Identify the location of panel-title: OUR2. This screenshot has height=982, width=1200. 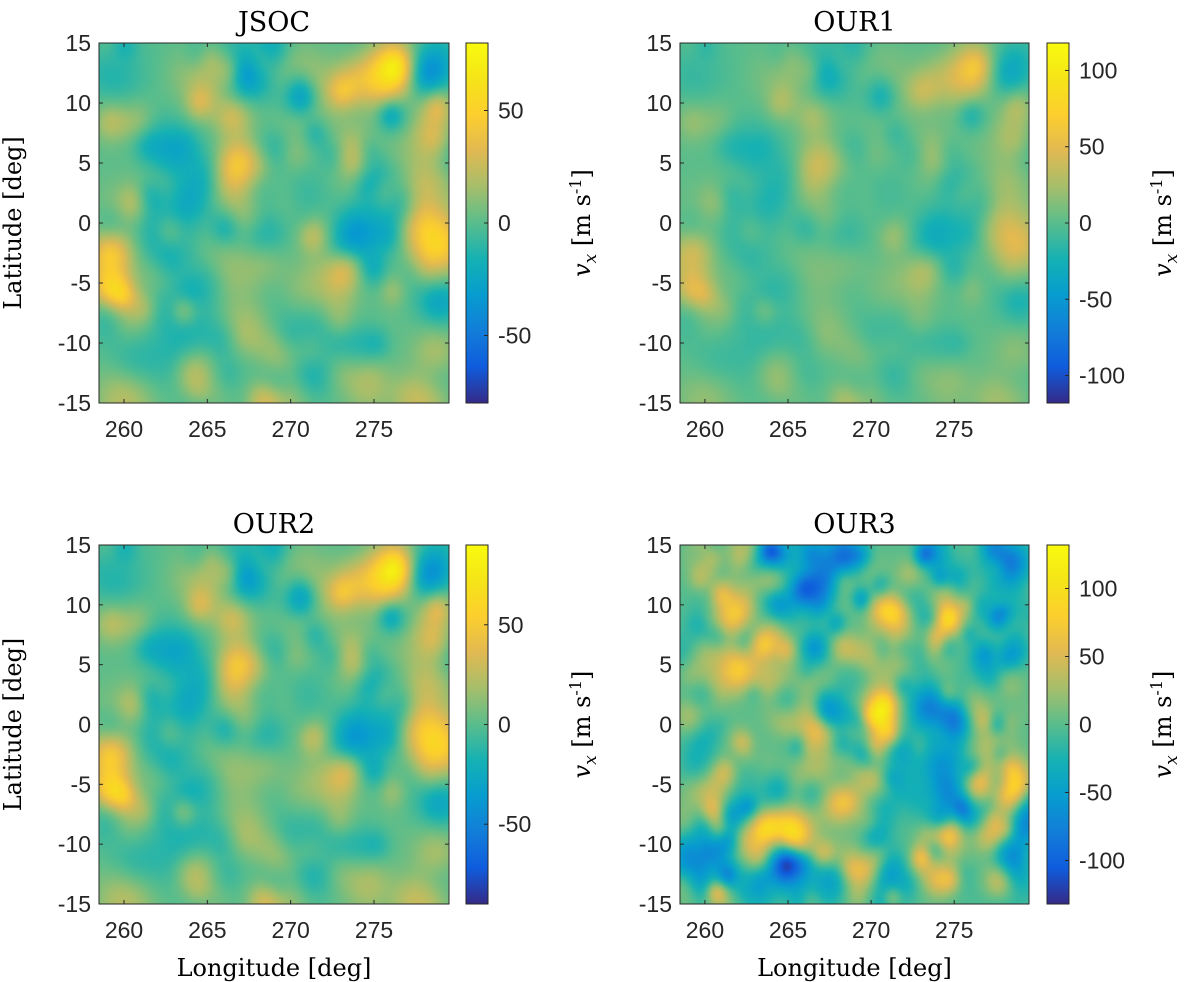
(274, 524).